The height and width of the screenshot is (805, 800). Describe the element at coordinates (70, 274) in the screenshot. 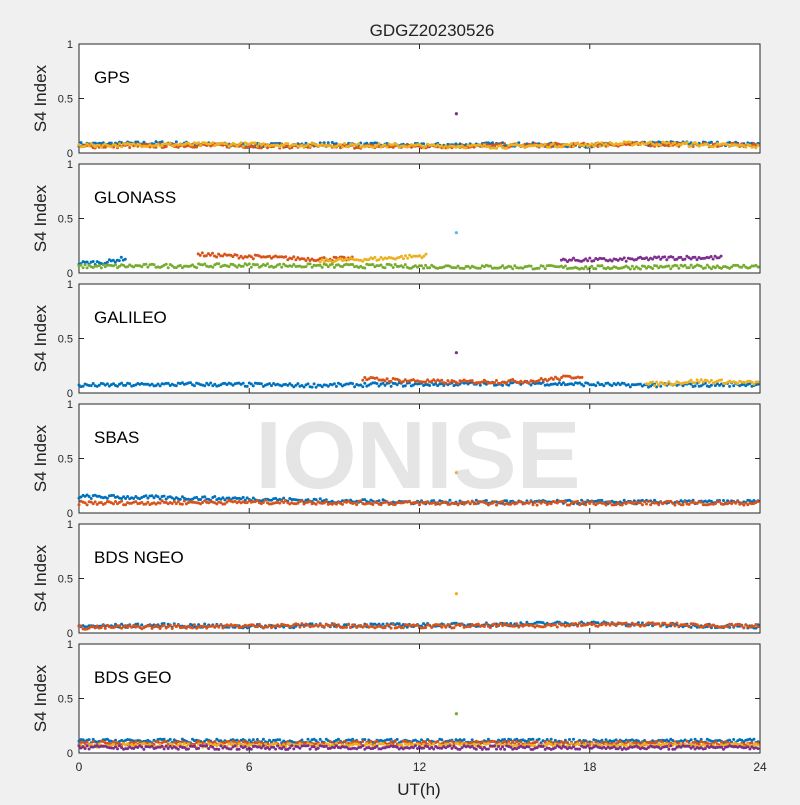

I see `y-tick-label: 0` at that location.